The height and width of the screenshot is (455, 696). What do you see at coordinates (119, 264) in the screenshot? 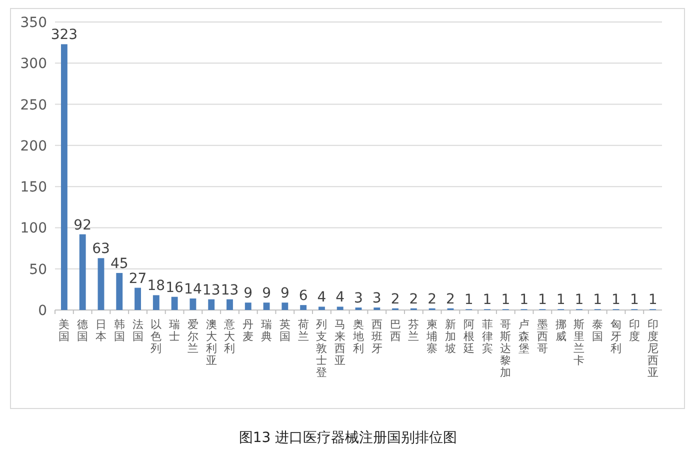
I see `data-label: 45` at bounding box center [119, 264].